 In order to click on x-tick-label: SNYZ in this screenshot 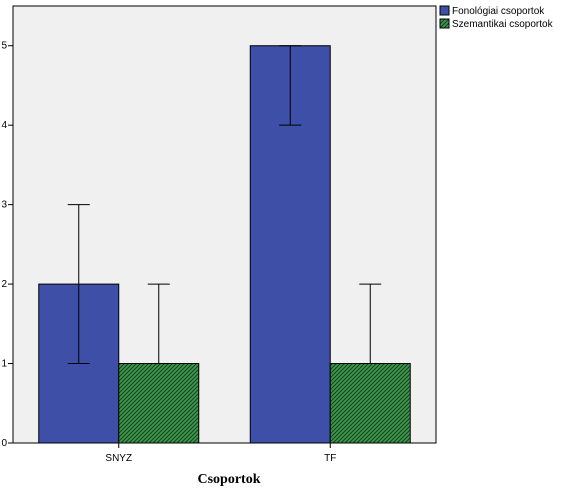, I will do `click(118, 458)`.